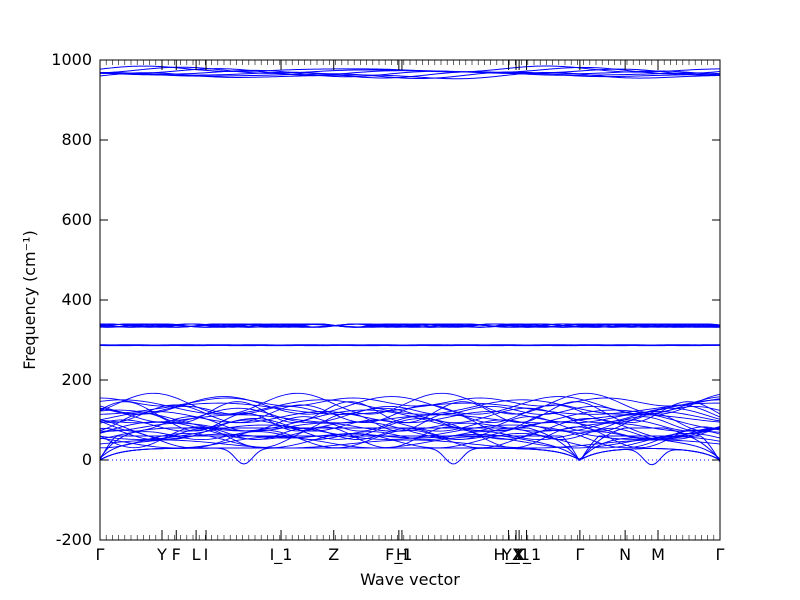 Image resolution: width=800 pixels, height=600 pixels. What do you see at coordinates (176, 554) in the screenshot?
I see `x-tick-label: F` at bounding box center [176, 554].